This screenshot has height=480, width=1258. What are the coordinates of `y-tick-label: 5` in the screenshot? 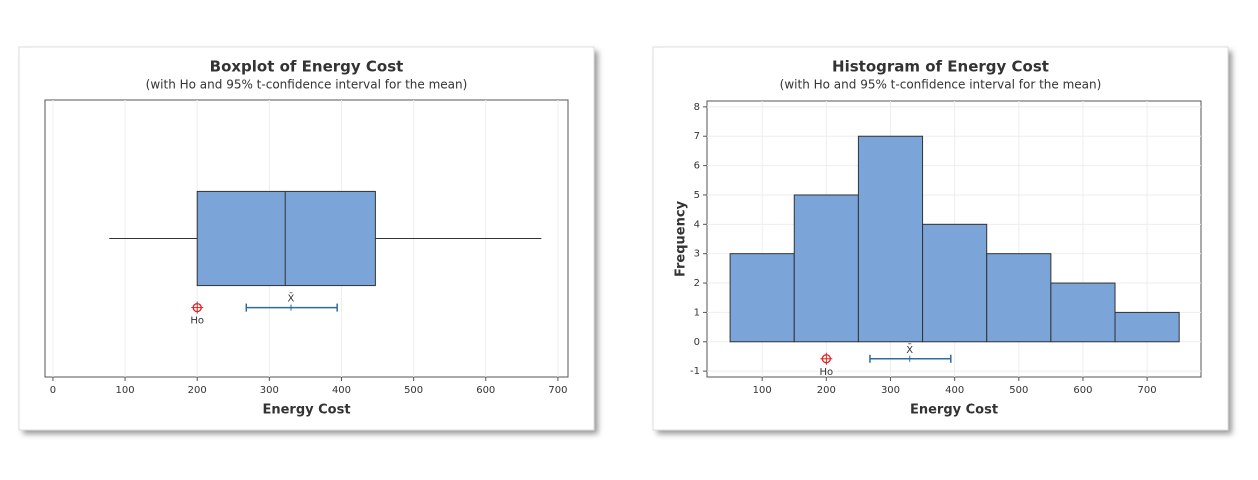 It's located at (697, 195).